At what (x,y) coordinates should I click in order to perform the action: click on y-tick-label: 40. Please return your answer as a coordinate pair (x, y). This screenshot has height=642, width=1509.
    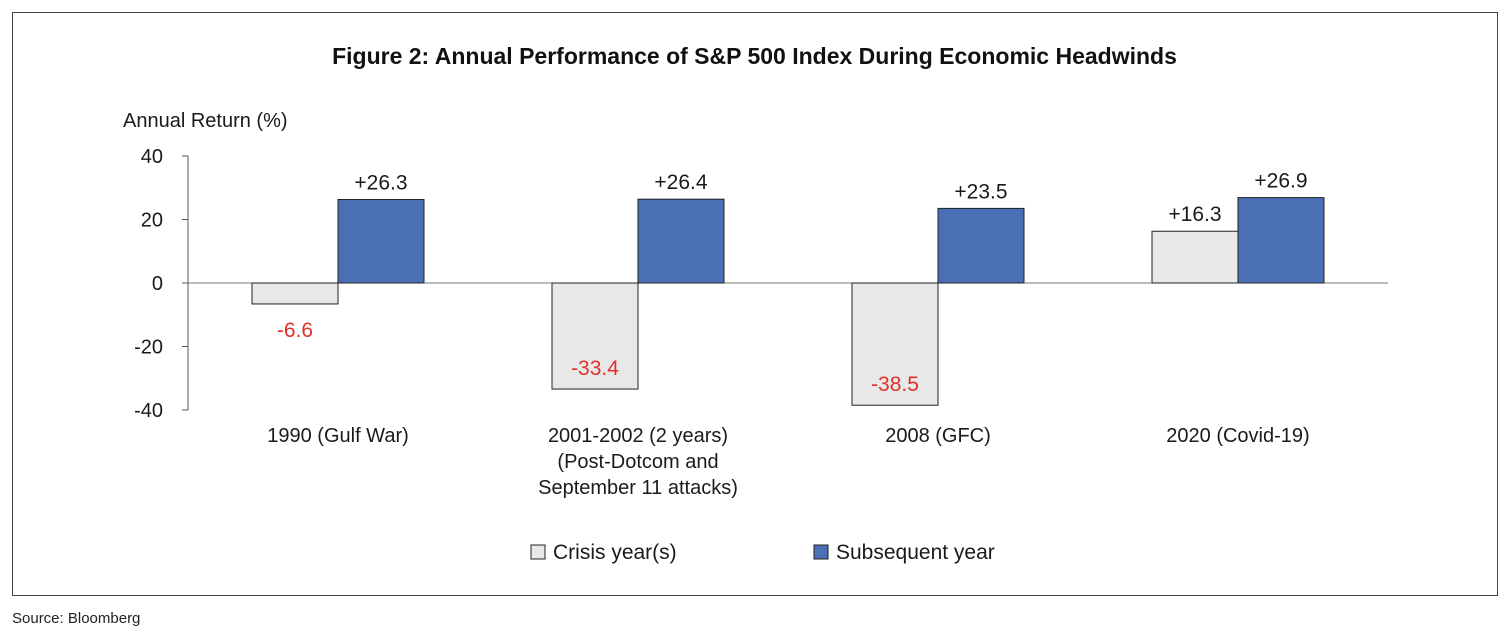
    Looking at the image, I should click on (152, 157).